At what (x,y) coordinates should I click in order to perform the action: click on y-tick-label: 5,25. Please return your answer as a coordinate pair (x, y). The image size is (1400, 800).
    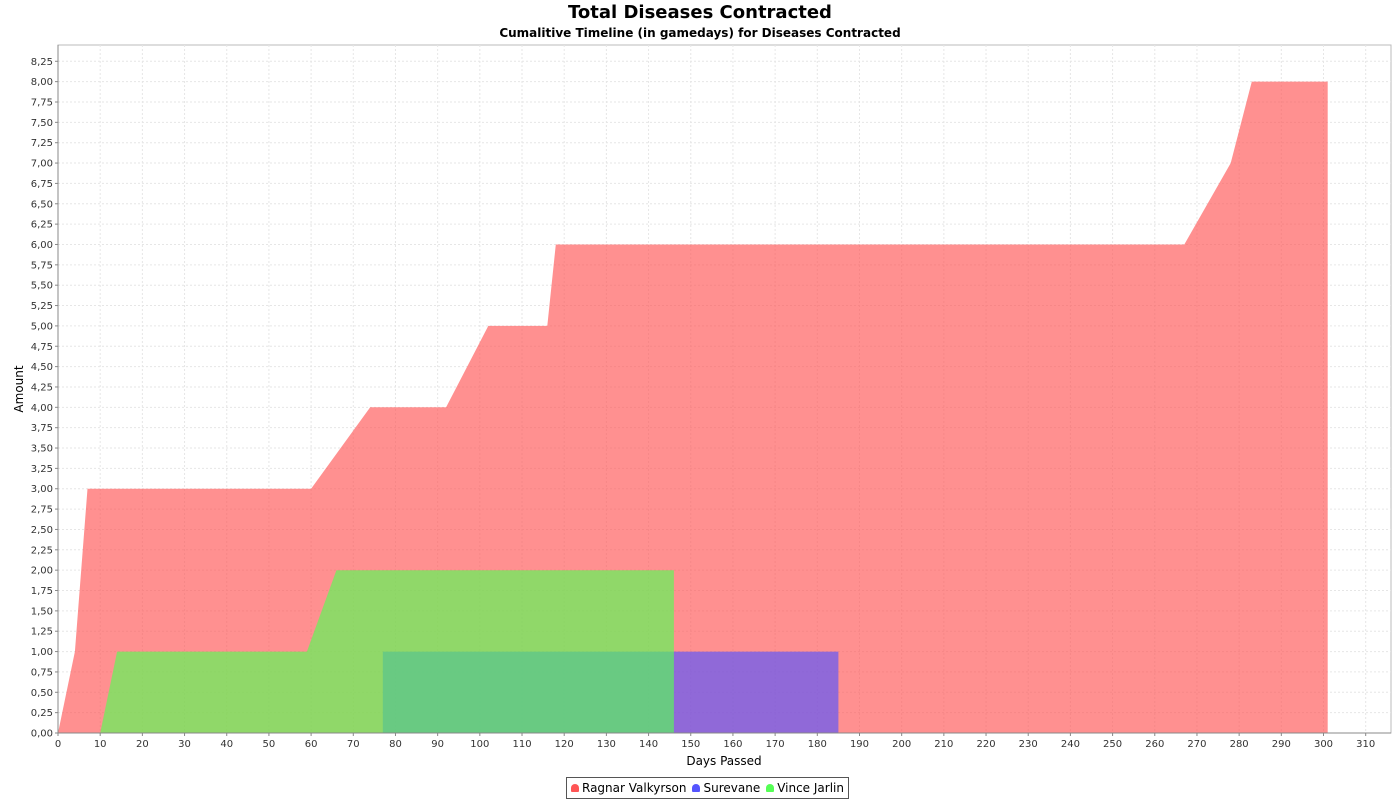
    Looking at the image, I should click on (42, 306).